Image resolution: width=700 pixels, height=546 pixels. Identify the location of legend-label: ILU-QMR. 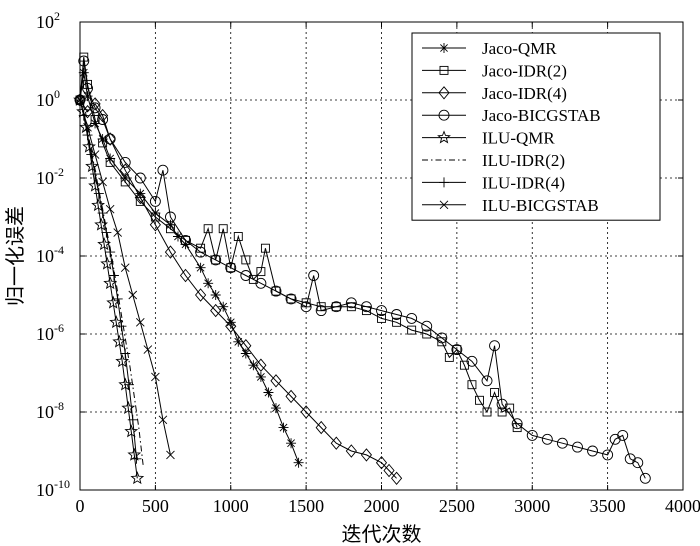
(518, 138).